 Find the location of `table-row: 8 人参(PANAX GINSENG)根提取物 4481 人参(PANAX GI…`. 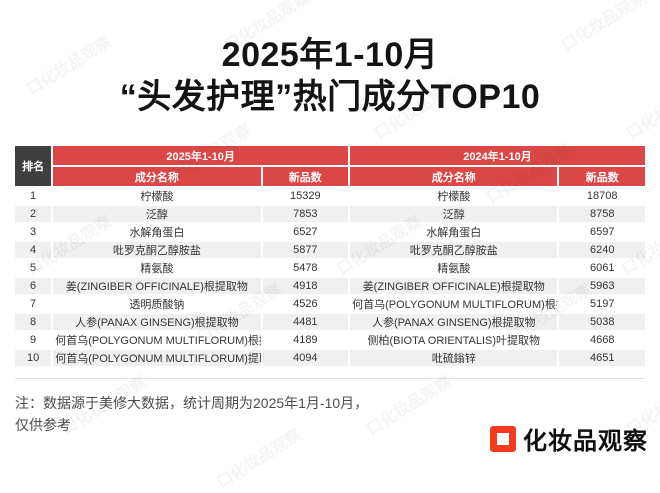

table-row: 8 人参(PANAX GINSENG)根提取物 4481 人参(PANAX GI… is located at coordinates (330, 322).